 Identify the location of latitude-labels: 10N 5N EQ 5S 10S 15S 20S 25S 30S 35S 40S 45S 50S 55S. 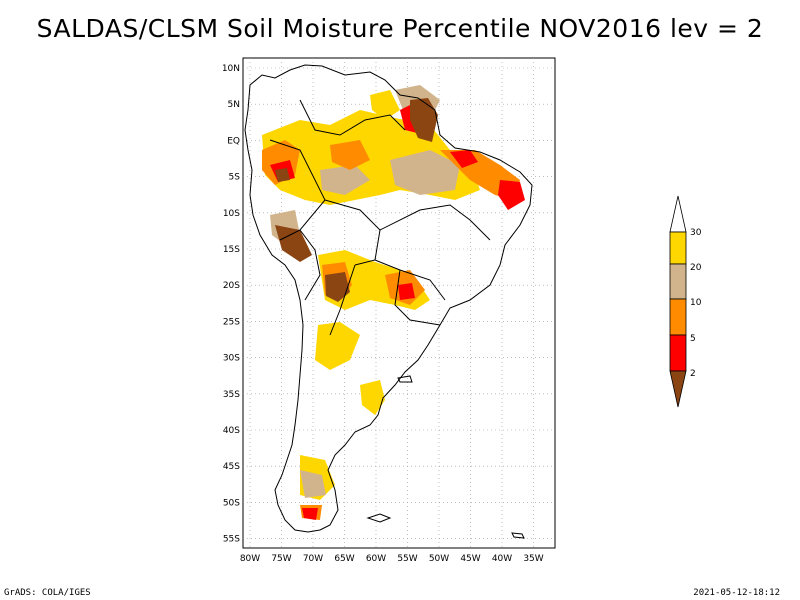
(231, 304).